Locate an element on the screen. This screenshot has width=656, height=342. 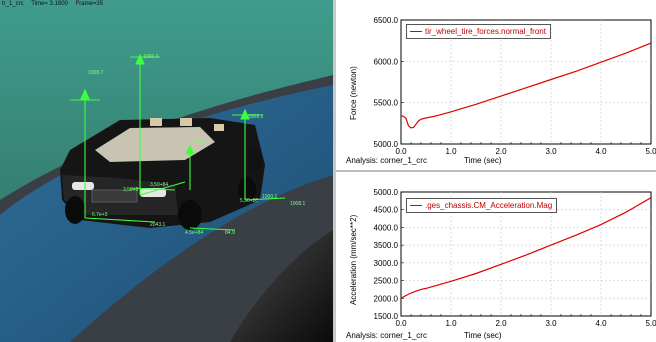
plot-divider is located at coordinates (496, 171).